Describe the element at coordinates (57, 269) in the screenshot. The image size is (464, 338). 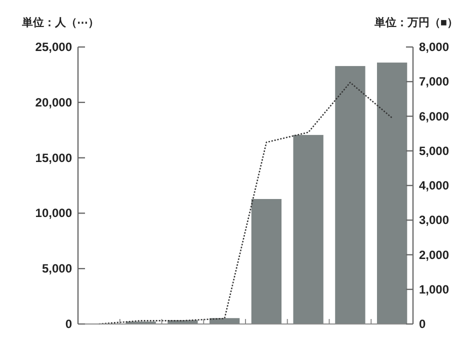
I see `y-tick-label: 5,000` at that location.